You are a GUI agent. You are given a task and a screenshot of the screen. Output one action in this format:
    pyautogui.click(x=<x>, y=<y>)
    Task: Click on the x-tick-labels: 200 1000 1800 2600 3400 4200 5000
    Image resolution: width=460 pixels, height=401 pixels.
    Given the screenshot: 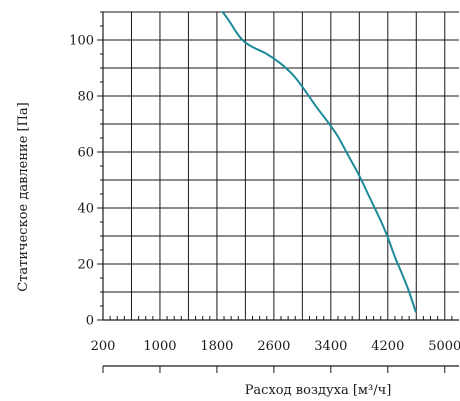 What is the action you would take?
    pyautogui.click(x=275, y=346)
    